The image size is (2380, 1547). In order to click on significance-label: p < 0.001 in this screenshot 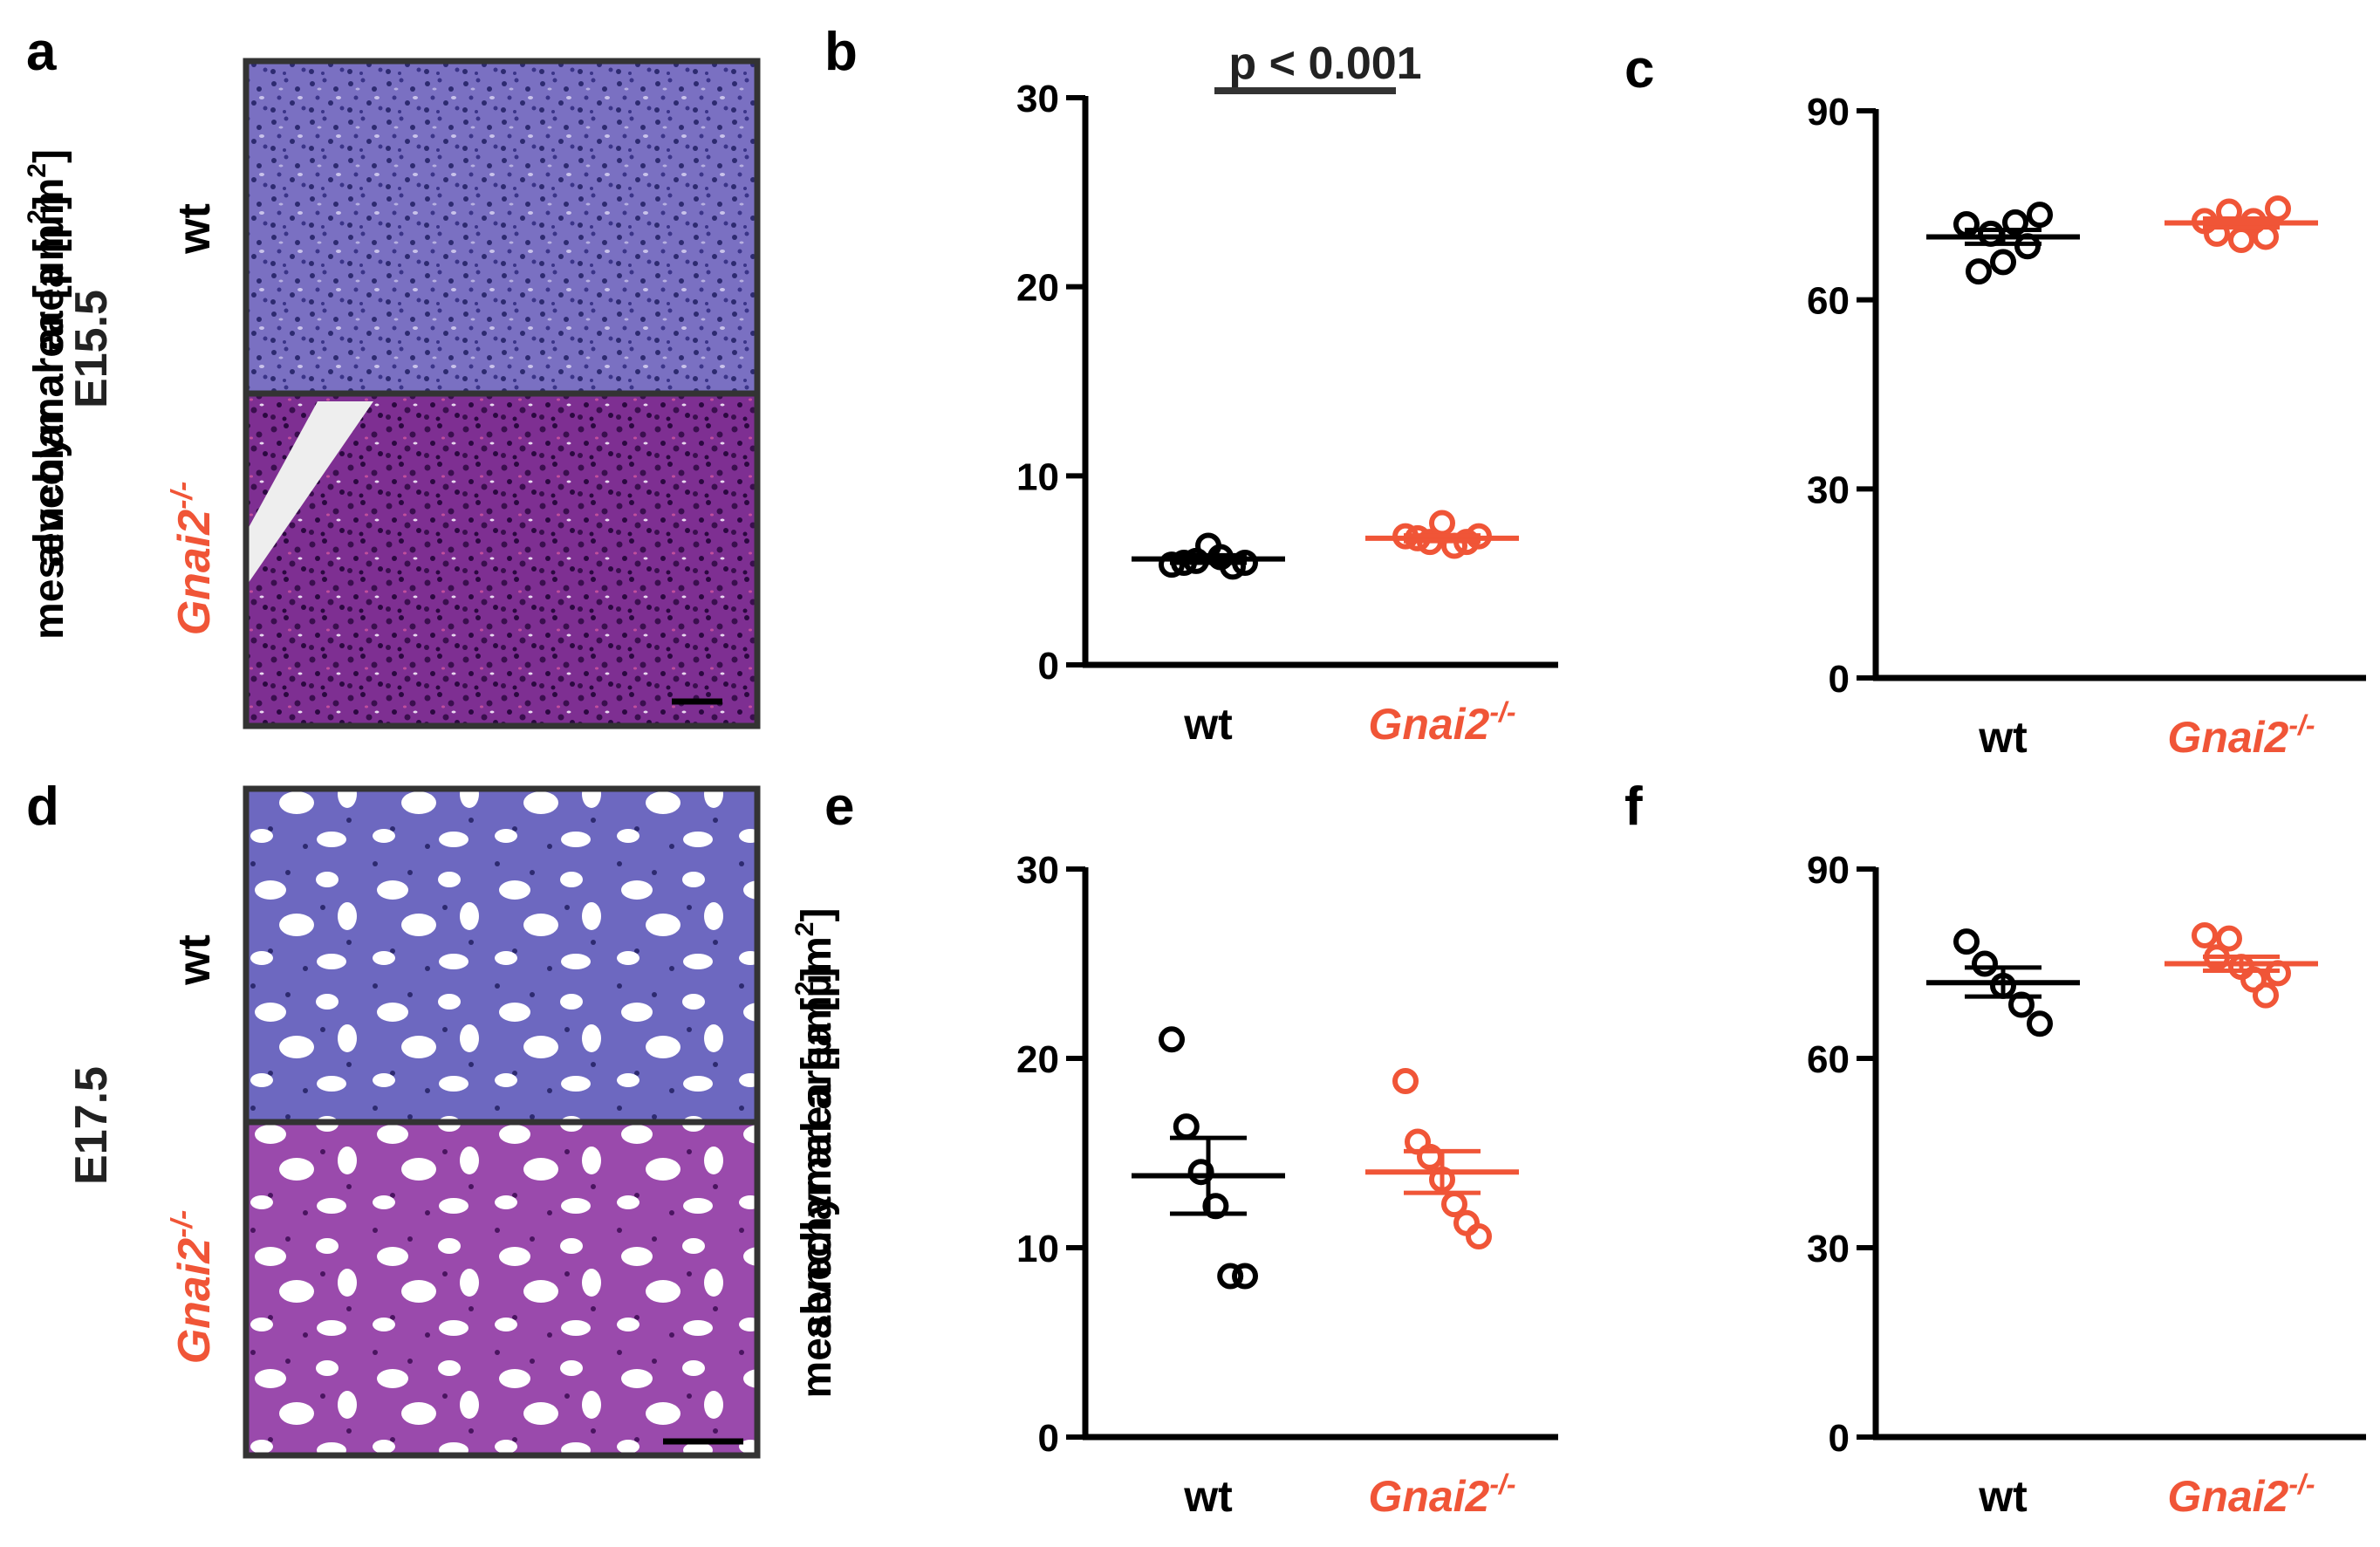, I will do `click(1324, 63)`.